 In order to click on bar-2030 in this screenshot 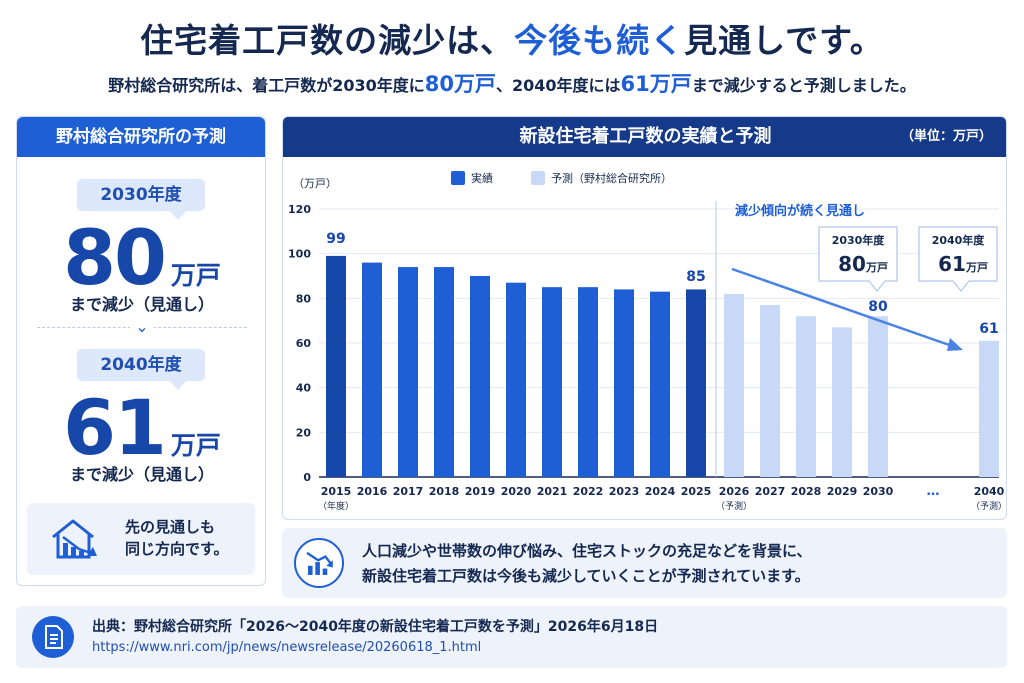, I will do `click(878, 396)`.